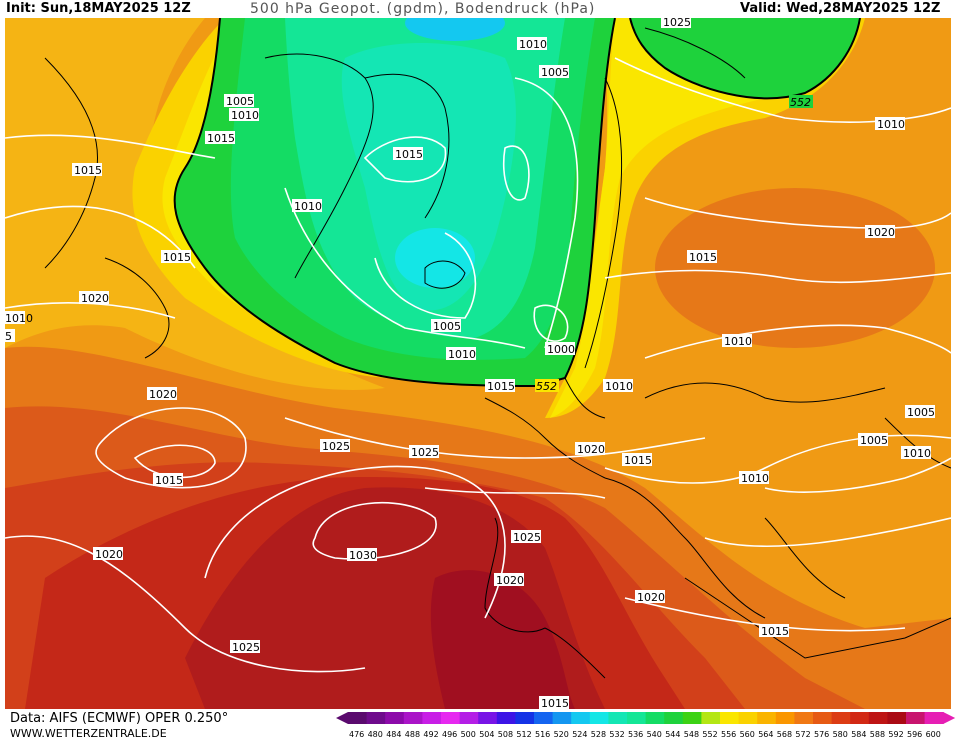  Describe the element at coordinates (412, 734) in the screenshot. I see `scale-tick-label: 488` at that location.